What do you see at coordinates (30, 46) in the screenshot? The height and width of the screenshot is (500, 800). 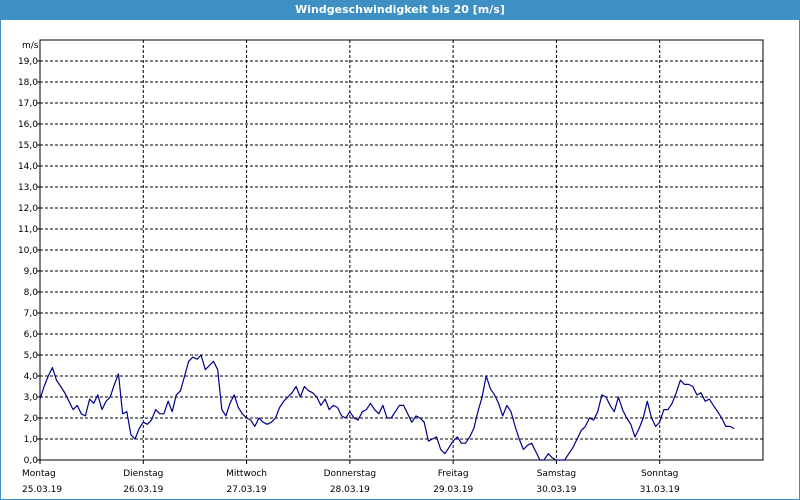 I see `y-axis-label: m/s` at bounding box center [30, 46].